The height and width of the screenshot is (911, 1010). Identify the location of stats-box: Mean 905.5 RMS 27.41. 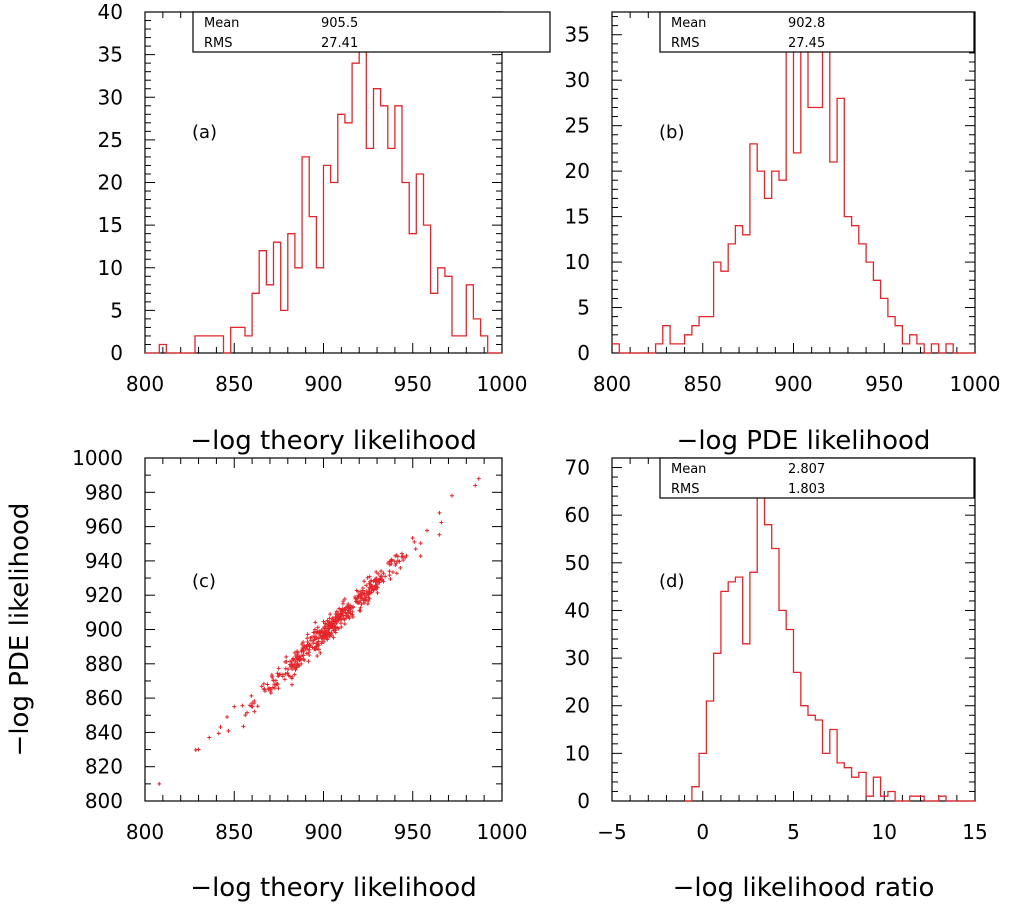
(371, 32).